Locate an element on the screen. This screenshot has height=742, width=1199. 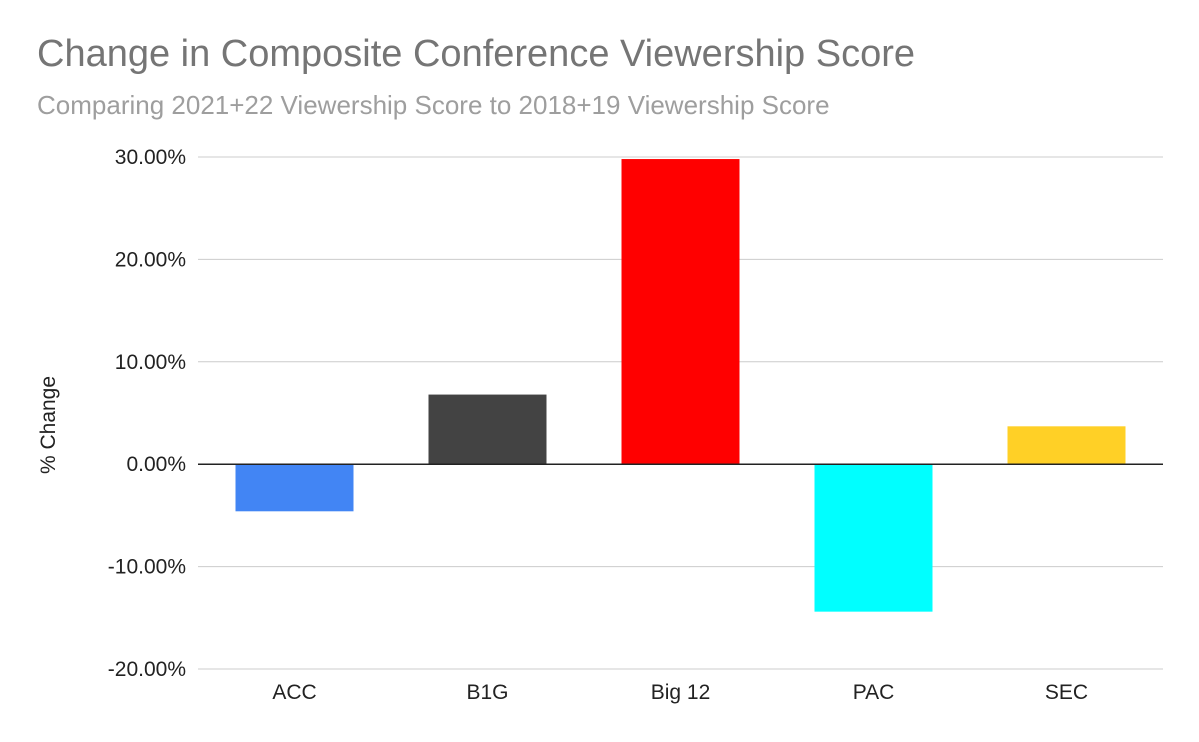
y-tick-labels: 30.00% 20.00% 10.00% 0.00% -10.00% -20.00% is located at coordinates (147, 413).